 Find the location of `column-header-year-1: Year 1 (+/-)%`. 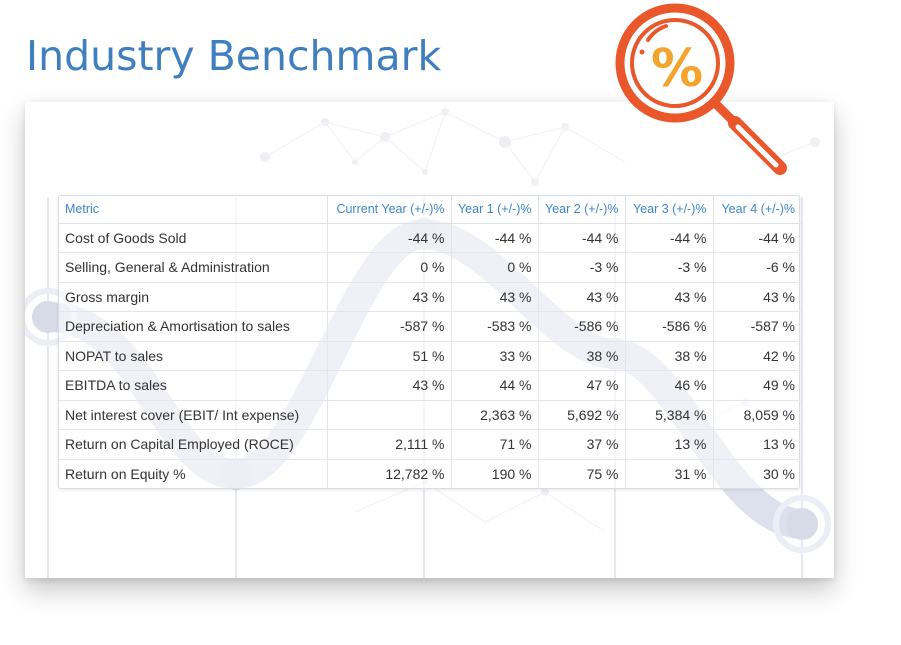

column-header-year-1: Year 1 (+/-)% is located at coordinates (495, 210).